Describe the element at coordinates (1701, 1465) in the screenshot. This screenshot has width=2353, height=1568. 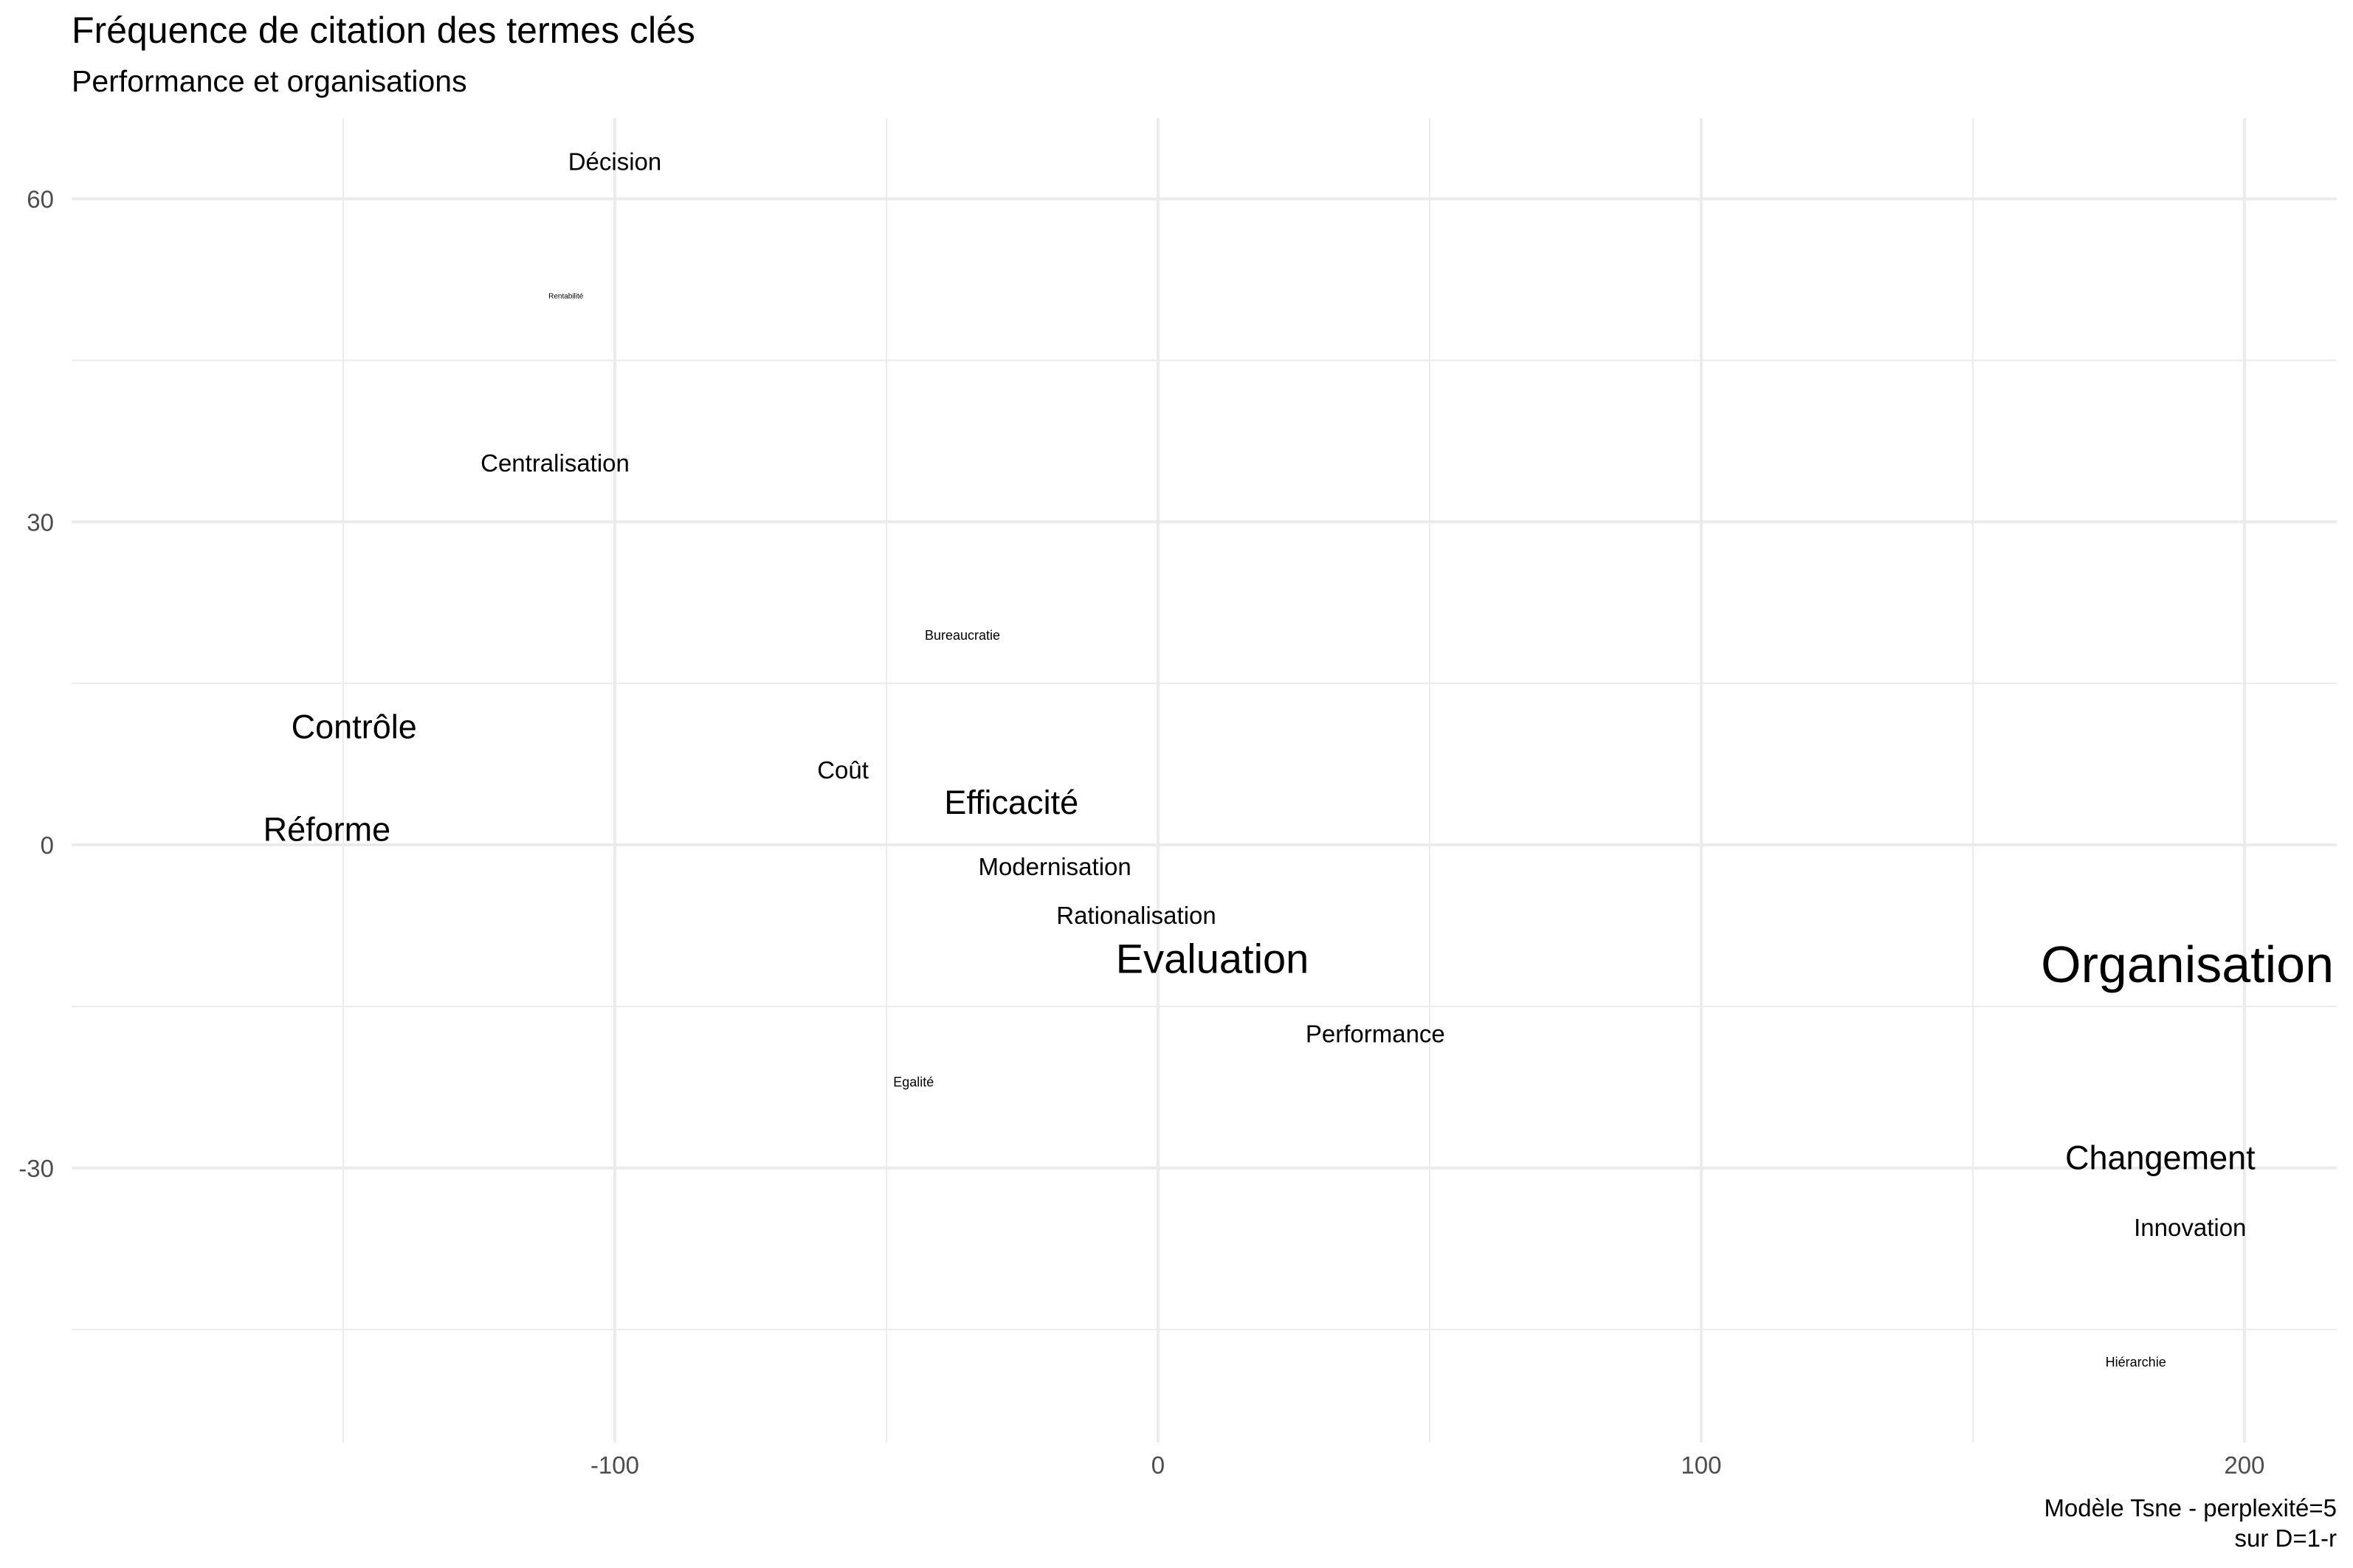
I see `x-tick-label: 100` at that location.